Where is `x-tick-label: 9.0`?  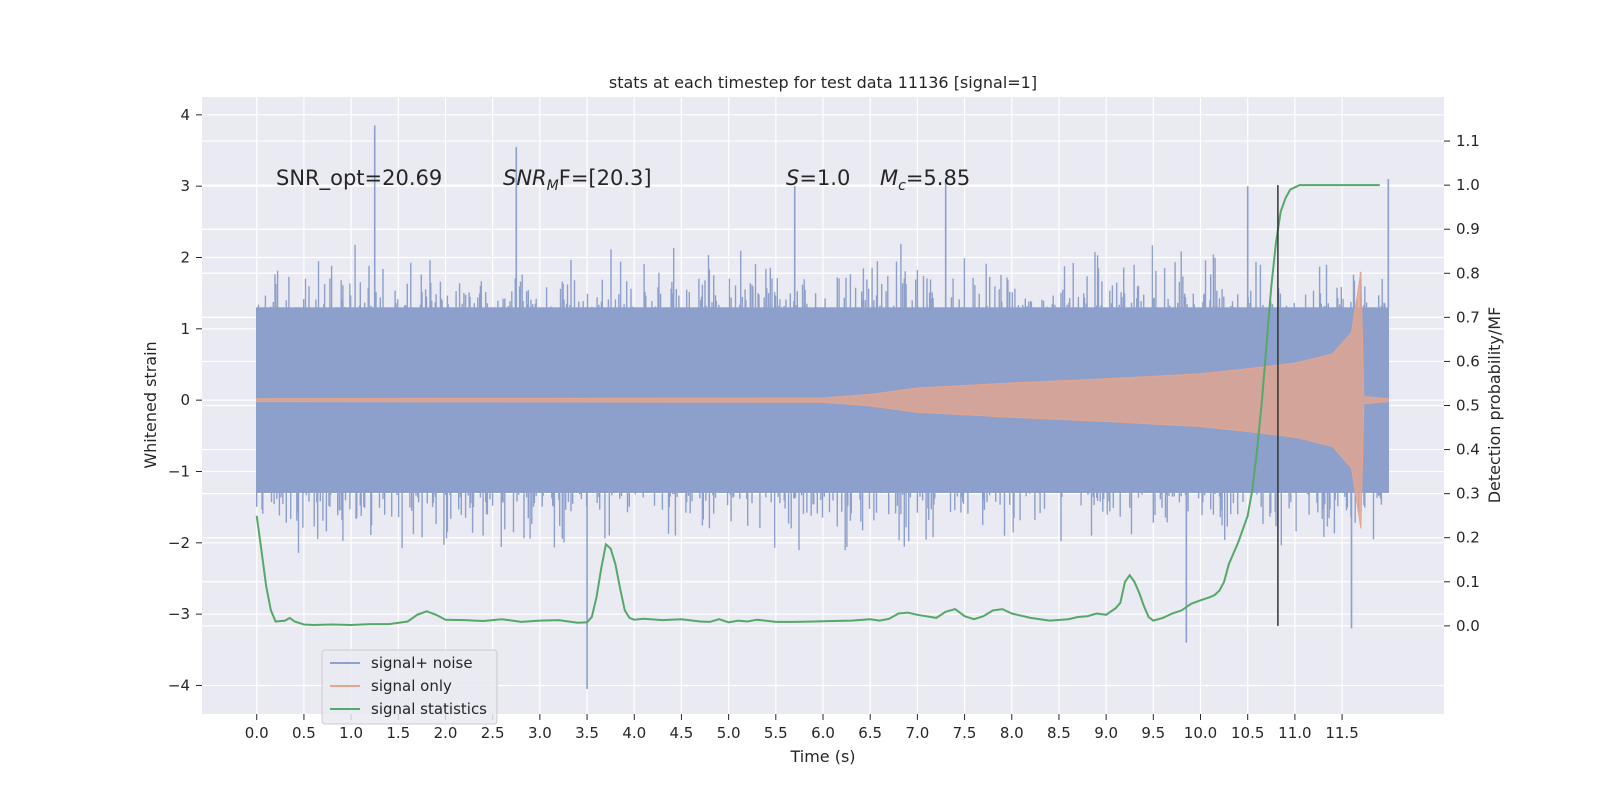 x-tick-label: 9.0 is located at coordinates (1106, 733).